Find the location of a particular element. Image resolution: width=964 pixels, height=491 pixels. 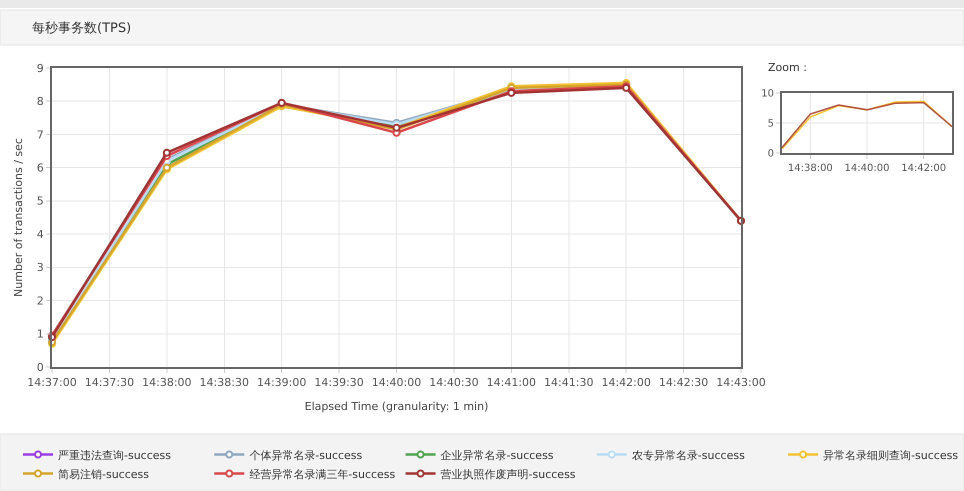

x-tick-label: 14:39:00 is located at coordinates (281, 383).